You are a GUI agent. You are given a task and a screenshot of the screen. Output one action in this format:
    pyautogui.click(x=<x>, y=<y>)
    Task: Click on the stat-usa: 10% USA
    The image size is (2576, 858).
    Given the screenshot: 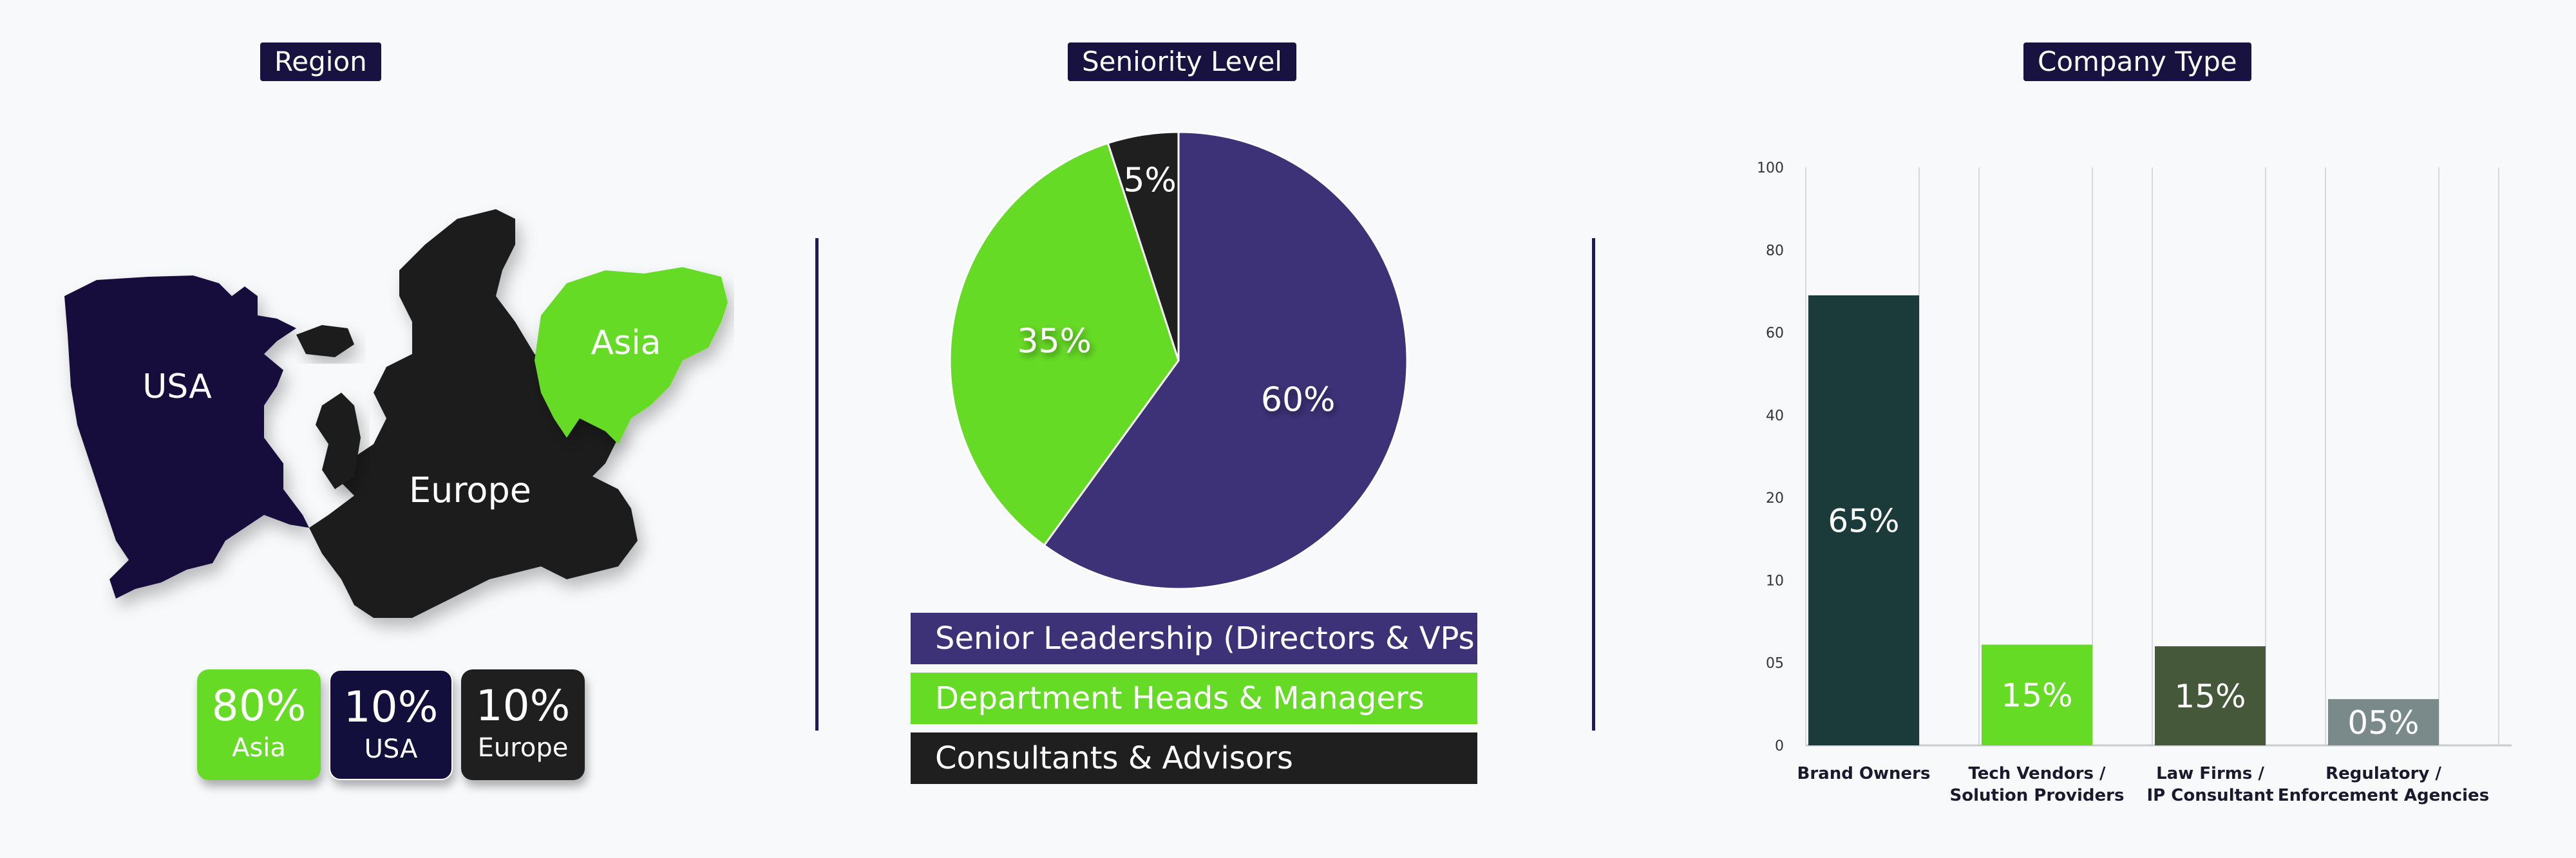 What is the action you would take?
    pyautogui.click(x=391, y=725)
    